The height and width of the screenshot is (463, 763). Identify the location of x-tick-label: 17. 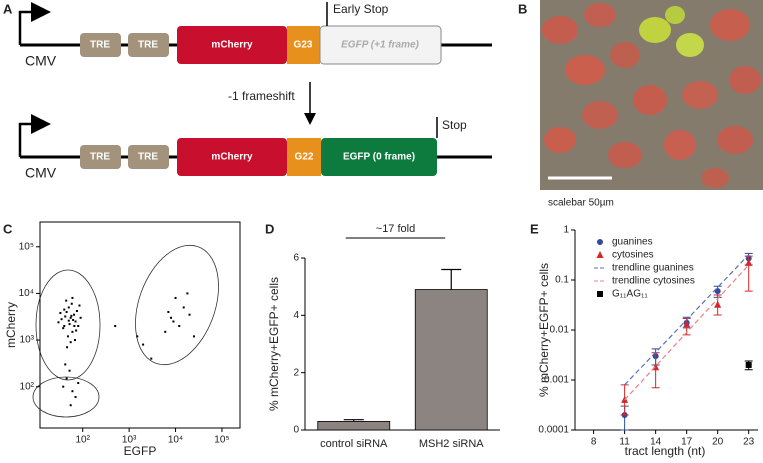
(687, 442).